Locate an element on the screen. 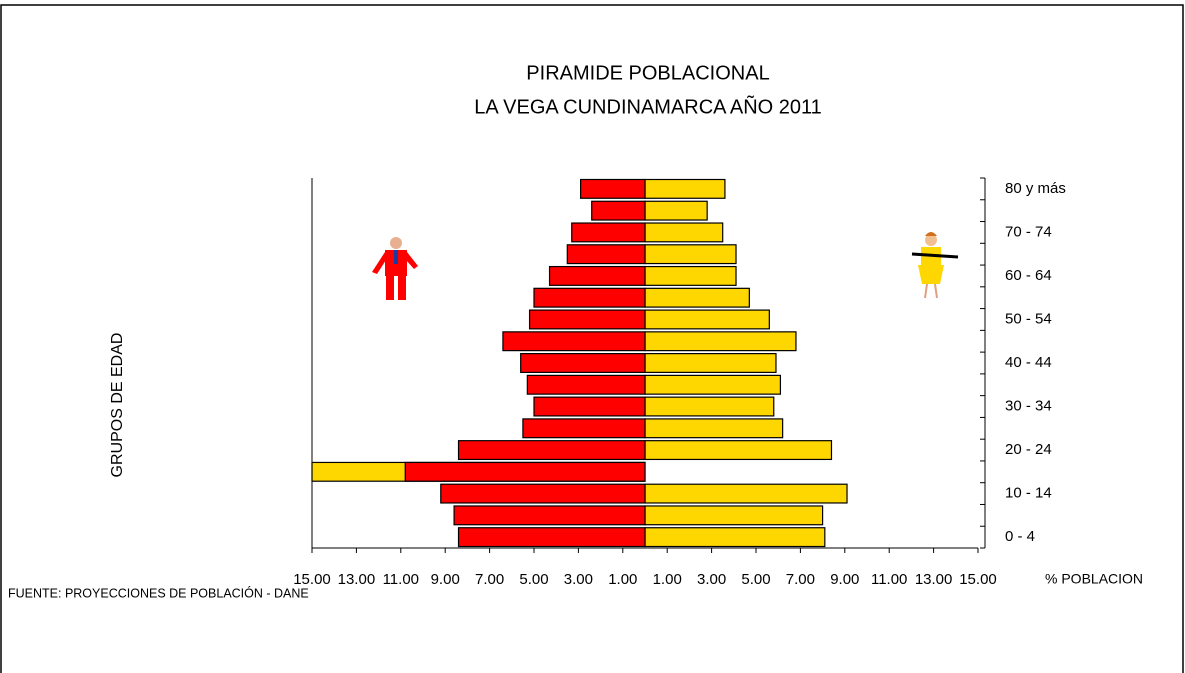 This screenshot has width=1185, height=673. y-tick-label: 70 - 74 is located at coordinates (1028, 231).